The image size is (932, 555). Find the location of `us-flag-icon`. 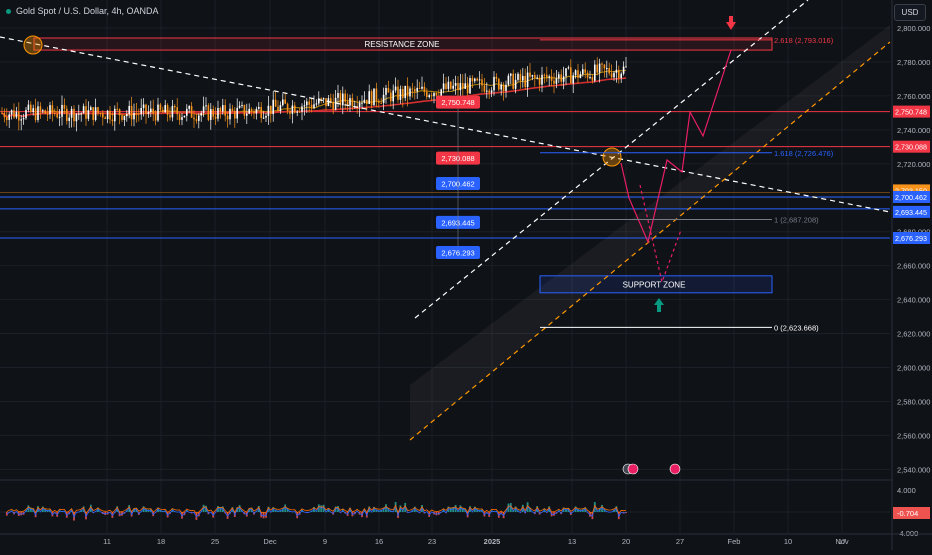

us-flag-icon is located at coordinates (675, 469).